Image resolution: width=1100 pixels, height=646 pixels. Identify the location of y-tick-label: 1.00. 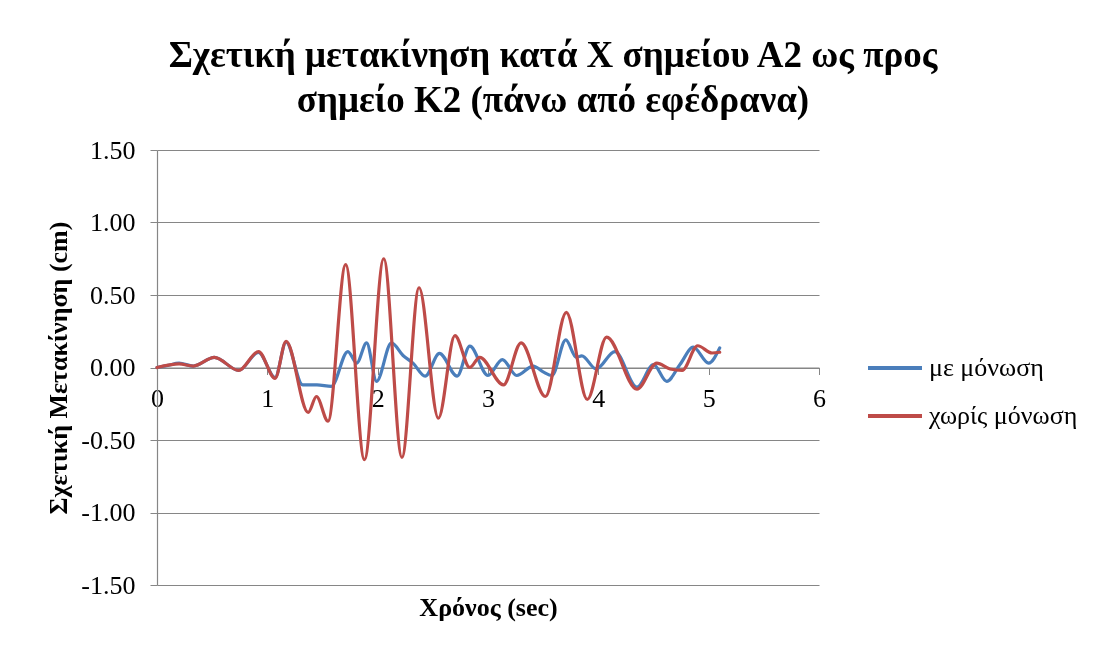
(113, 222).